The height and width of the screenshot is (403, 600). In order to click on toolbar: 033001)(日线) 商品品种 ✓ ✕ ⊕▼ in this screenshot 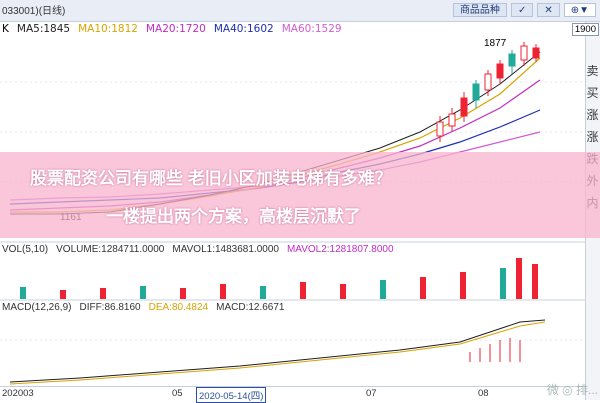, I will do `click(300, 11)`.